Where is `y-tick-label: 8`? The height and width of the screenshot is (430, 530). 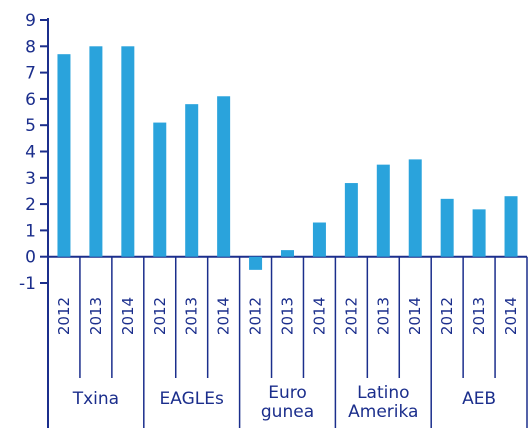 y-tick-label: 8 is located at coordinates (30, 47).